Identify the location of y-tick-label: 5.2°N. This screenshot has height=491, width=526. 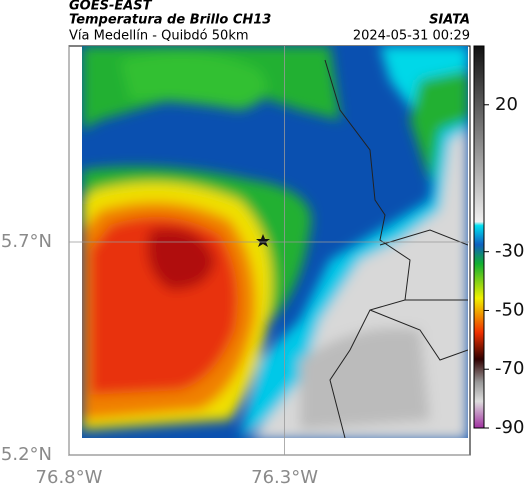
(26, 454).